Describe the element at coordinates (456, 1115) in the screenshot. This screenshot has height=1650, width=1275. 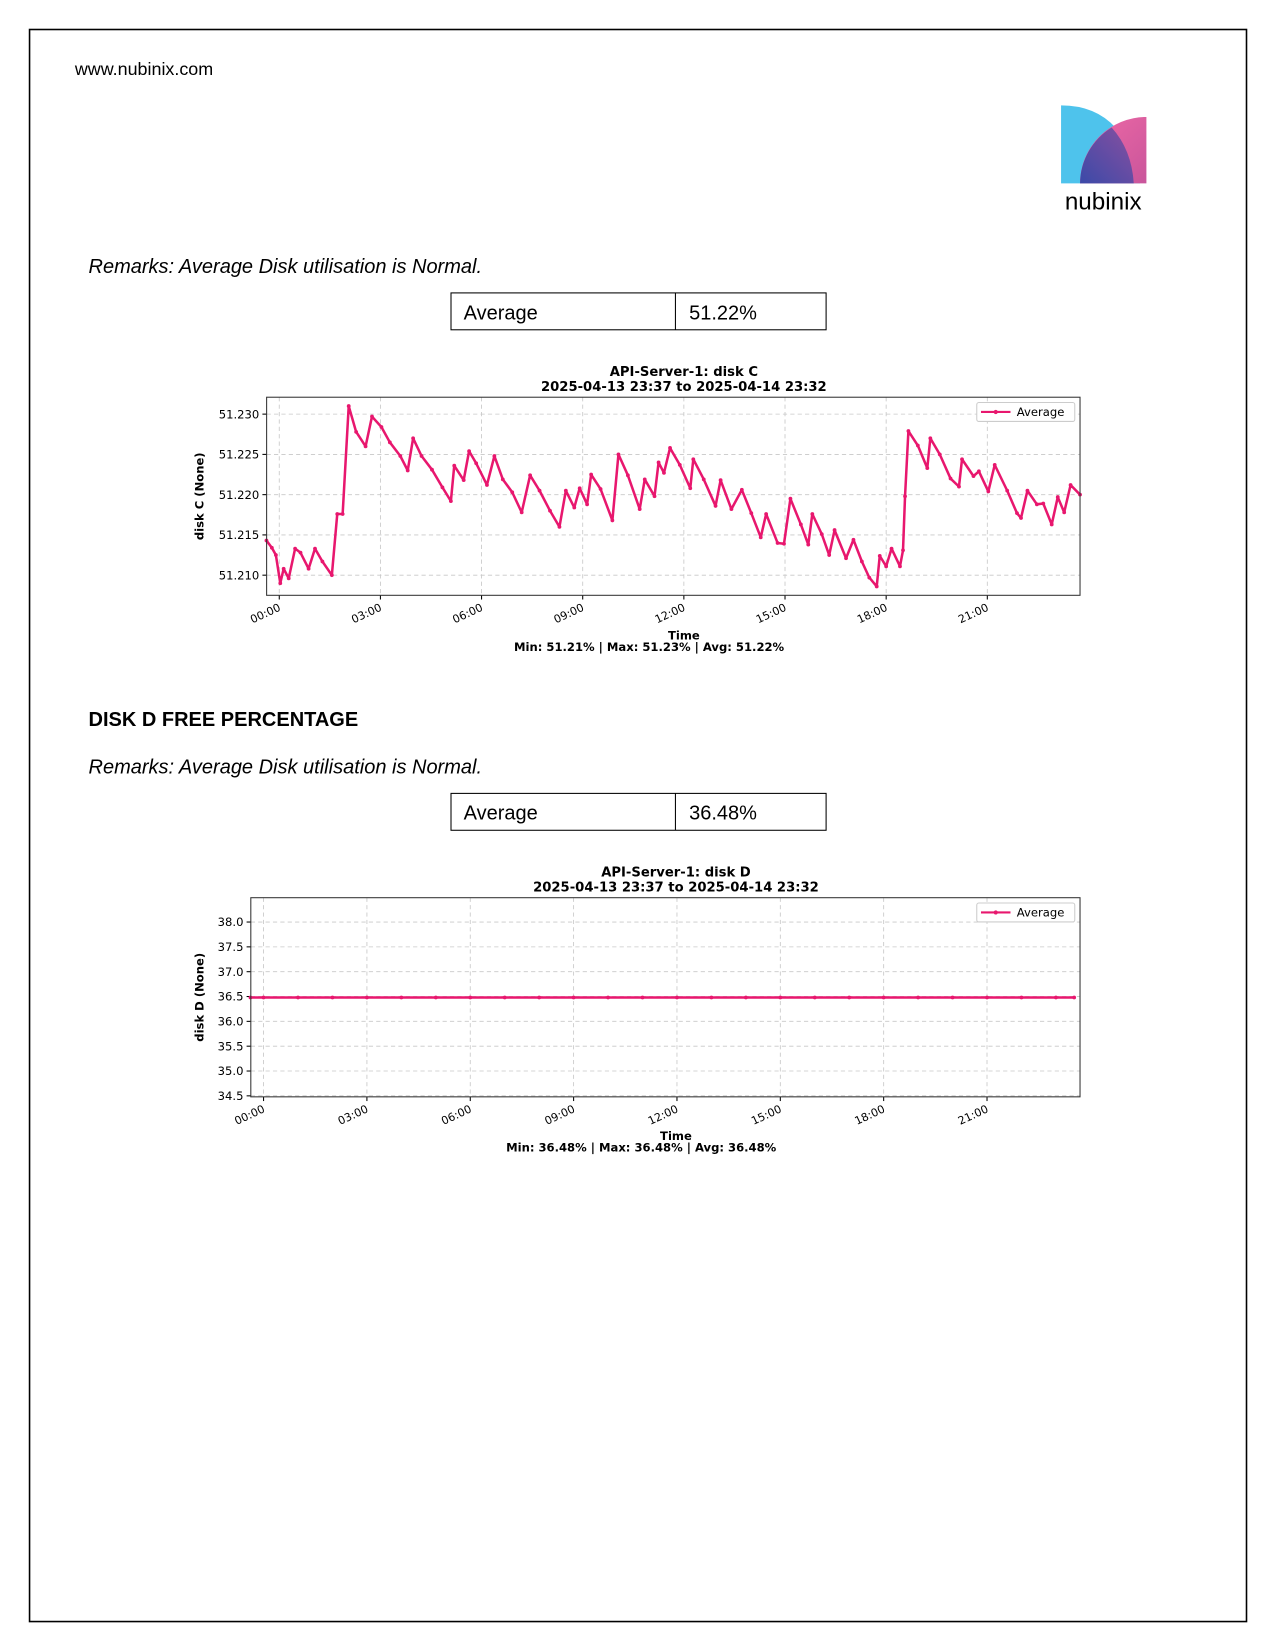
I see `x-tick-label: 06:00` at that location.